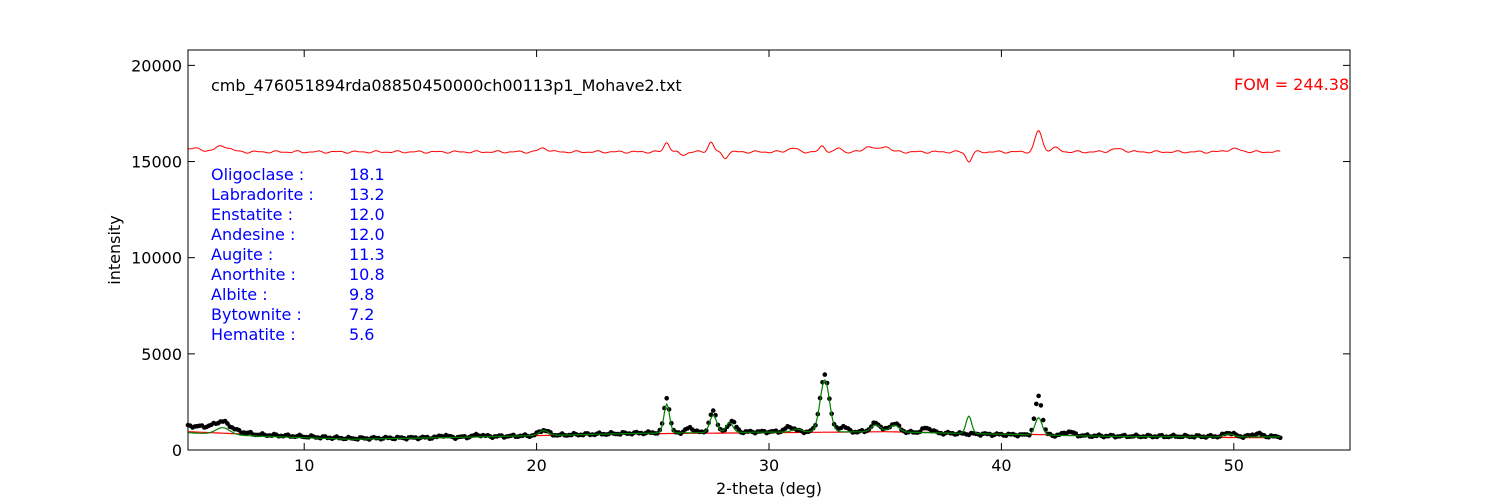 This screenshot has height=500, width=1500. I want to click on x-tick-label: 40, so click(1001, 465).